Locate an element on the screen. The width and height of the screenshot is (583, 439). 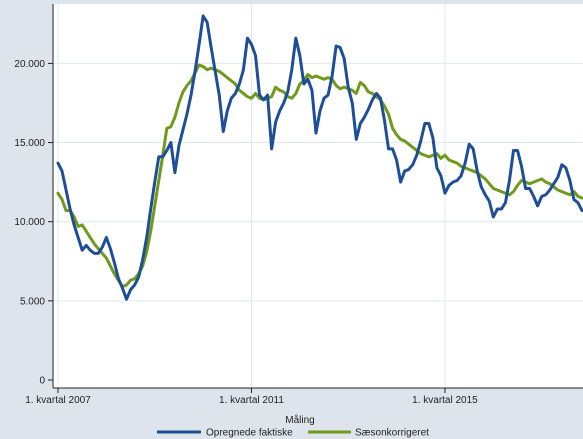
x-tick-label: 1. kvartal 2015 is located at coordinates (445, 400).